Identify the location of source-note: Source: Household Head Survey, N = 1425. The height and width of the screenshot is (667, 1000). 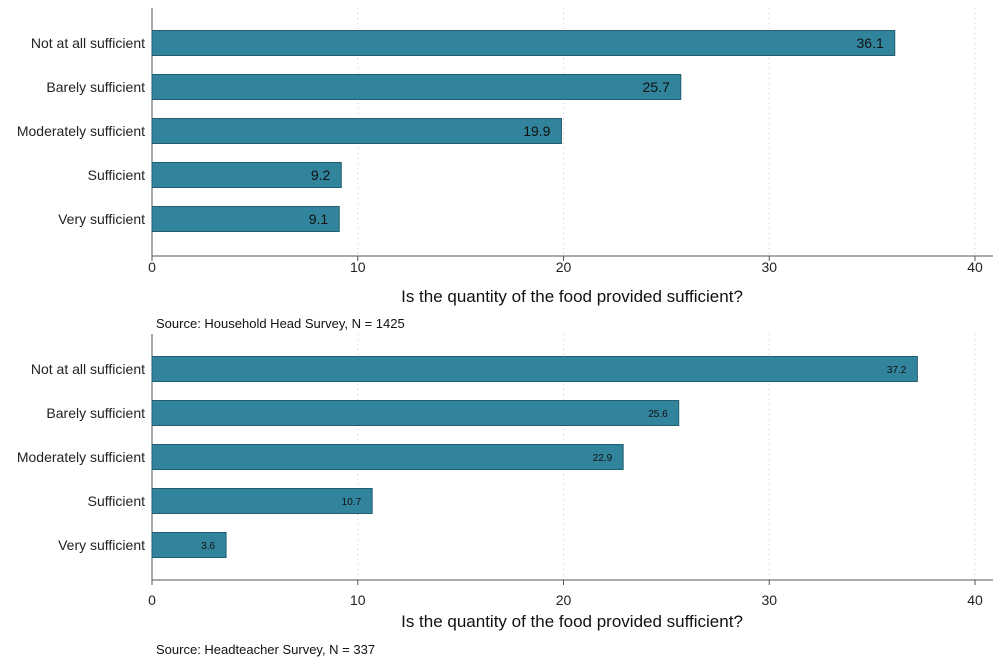
(280, 323).